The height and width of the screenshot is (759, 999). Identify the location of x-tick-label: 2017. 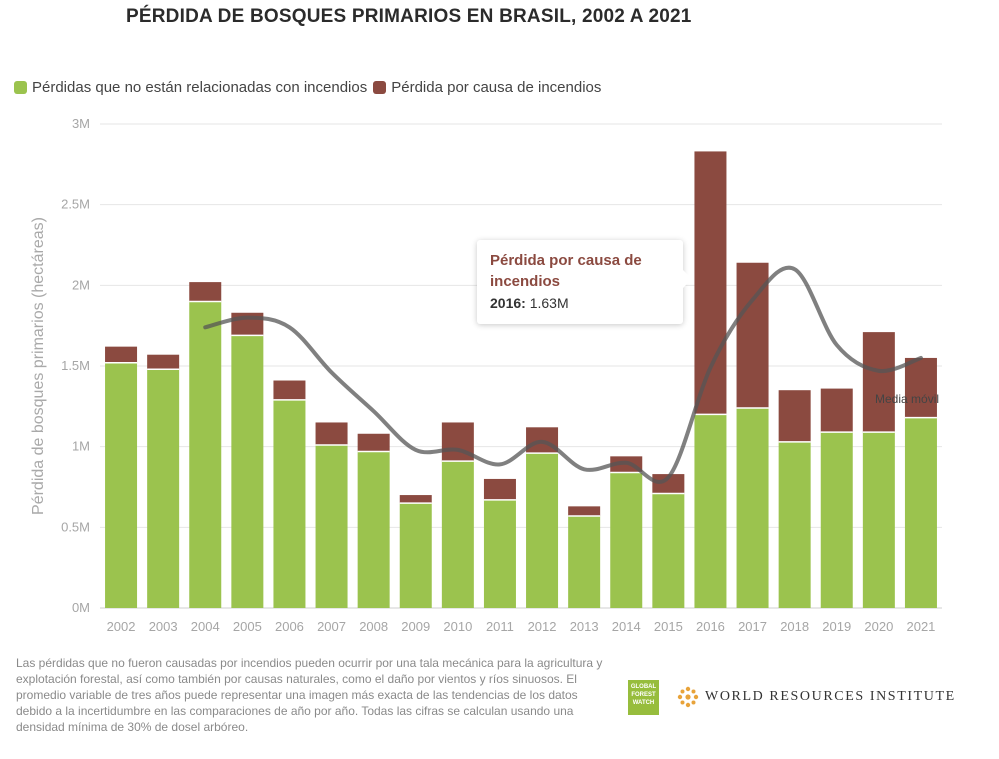
(752, 626).